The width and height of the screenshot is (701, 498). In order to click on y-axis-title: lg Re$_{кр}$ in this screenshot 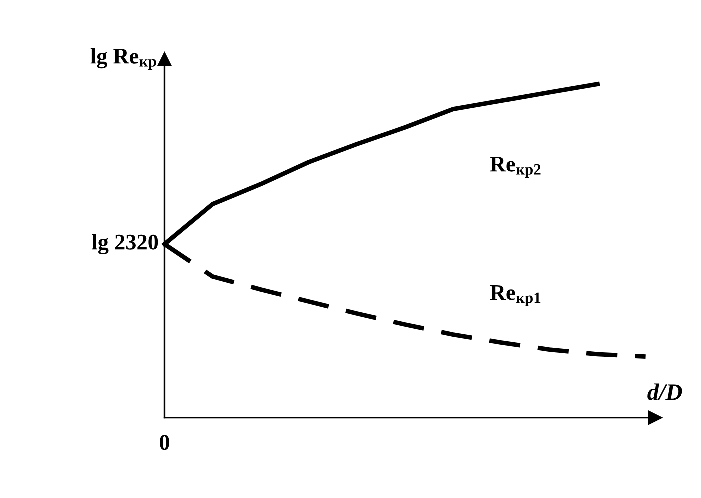, I will do `click(123, 59)`.